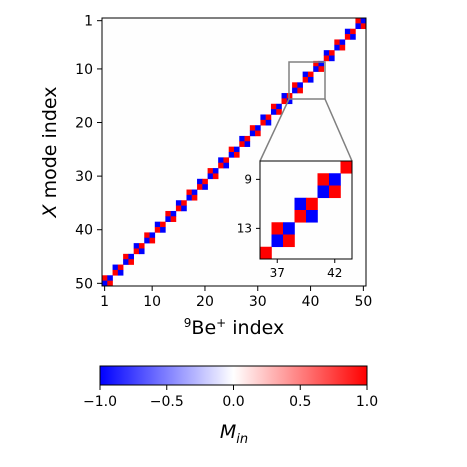  Describe the element at coordinates (295, 220) in the screenshot. I see `inset-heatmap: 37 42 9 13` at that location.